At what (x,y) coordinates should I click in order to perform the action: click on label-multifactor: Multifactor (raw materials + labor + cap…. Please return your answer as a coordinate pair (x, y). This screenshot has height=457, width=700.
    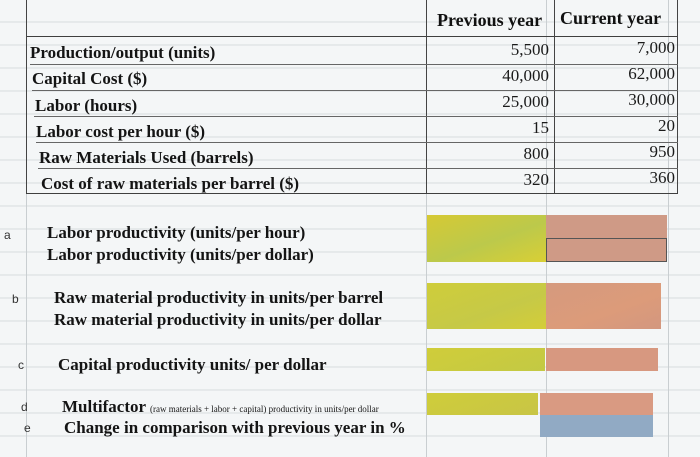
    Looking at the image, I should click on (220, 408).